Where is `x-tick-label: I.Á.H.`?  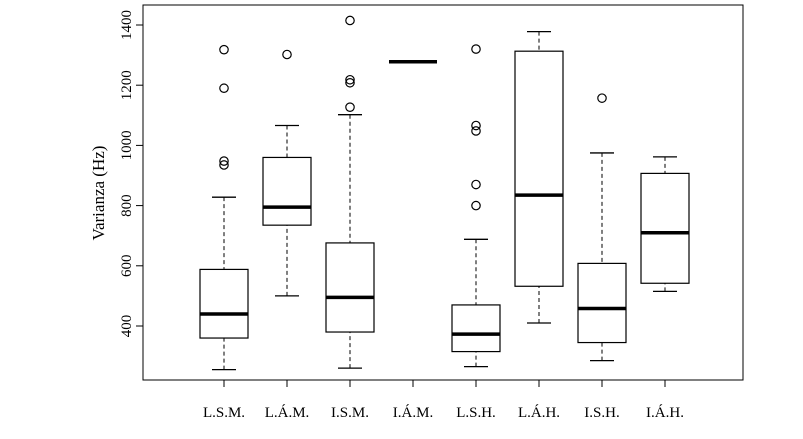 x-tick-label: I.Á.H. is located at coordinates (665, 412).